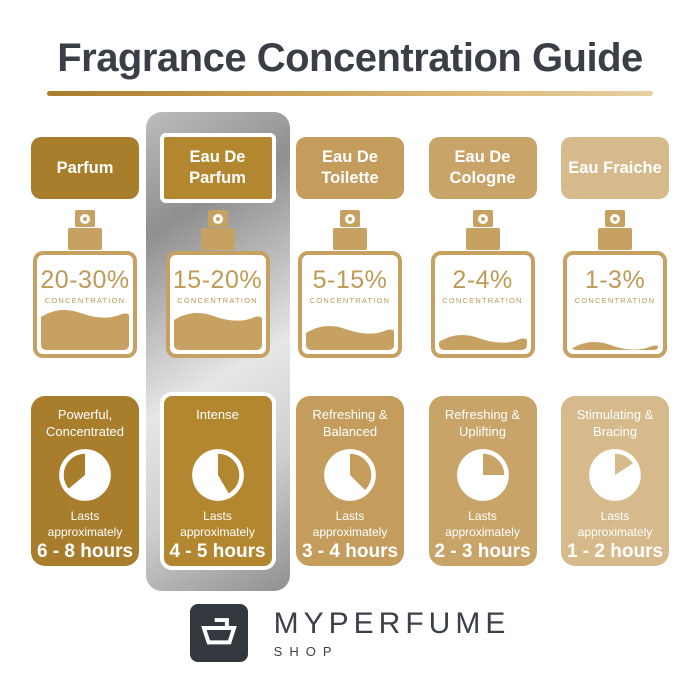 Image resolution: width=700 pixels, height=700 pixels. Describe the element at coordinates (350, 280) in the screenshot. I see `concentration-value: 5-15%` at that location.